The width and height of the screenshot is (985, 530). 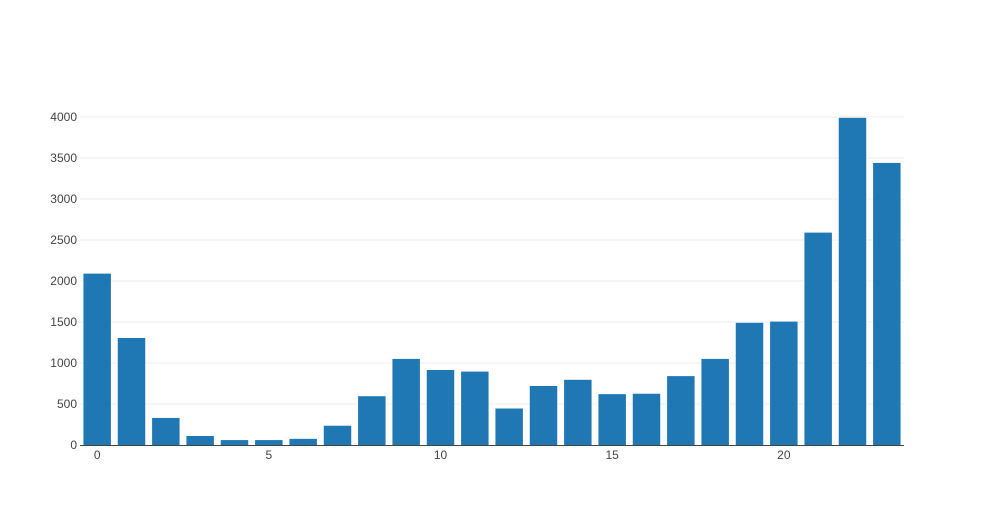 I want to click on y-tick-label-1500: 1500, so click(x=63, y=322).